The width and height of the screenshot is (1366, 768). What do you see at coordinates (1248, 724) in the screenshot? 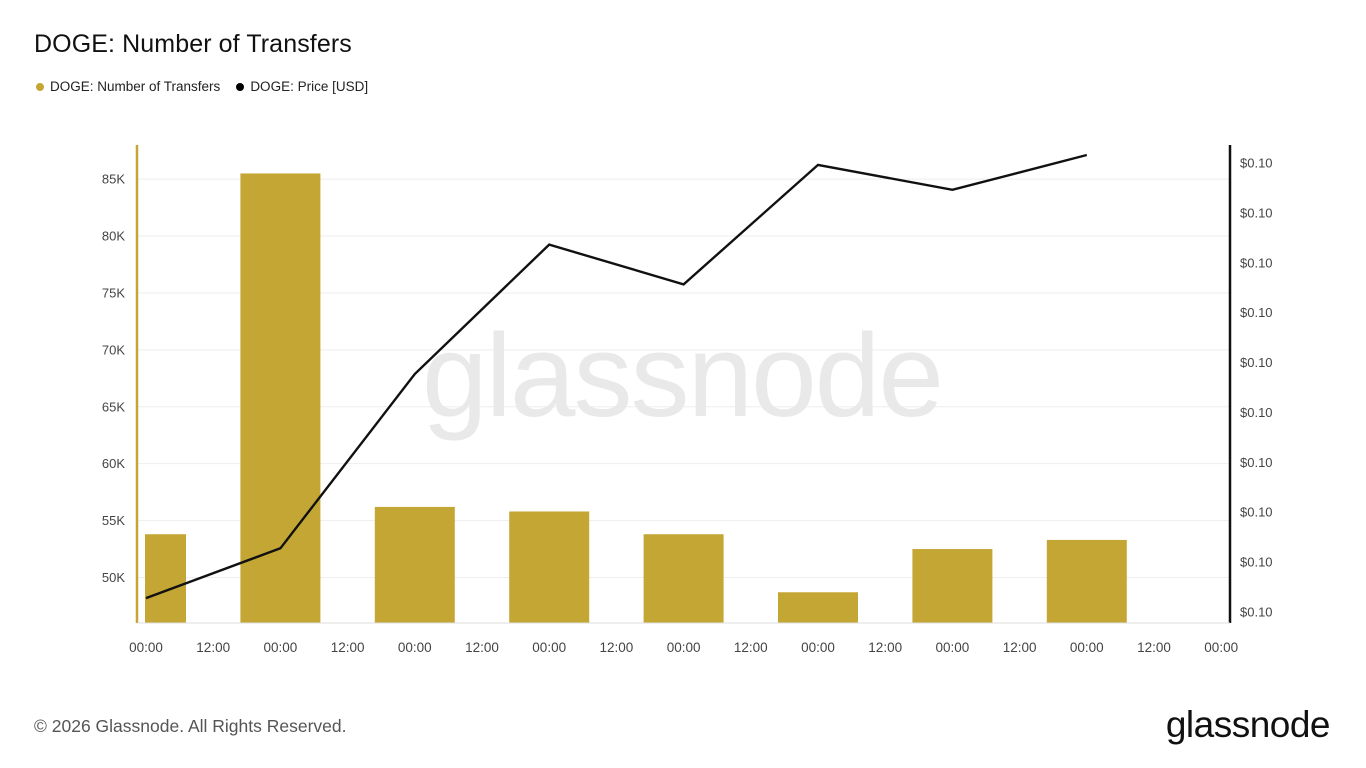
I see `brand-logo: glassnode` at bounding box center [1248, 724].